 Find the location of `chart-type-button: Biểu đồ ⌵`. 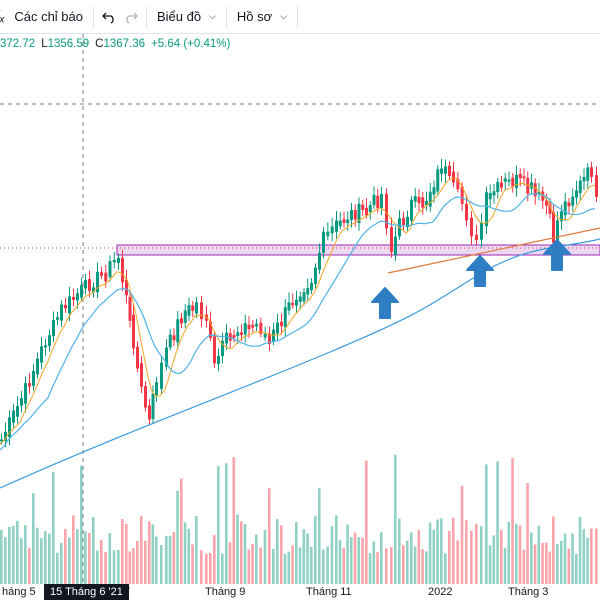

chart-type-button: Biểu đồ ⌵ is located at coordinates (186, 17).